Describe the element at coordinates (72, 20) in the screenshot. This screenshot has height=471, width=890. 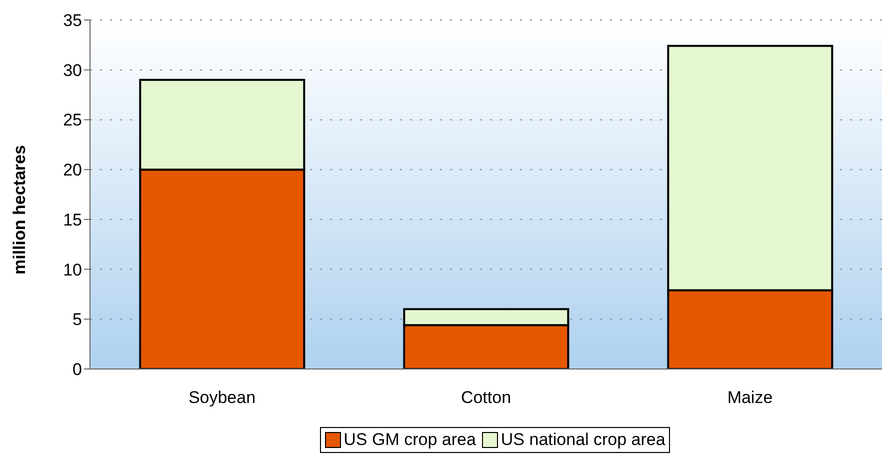
I see `y-tick-label: 35` at that location.